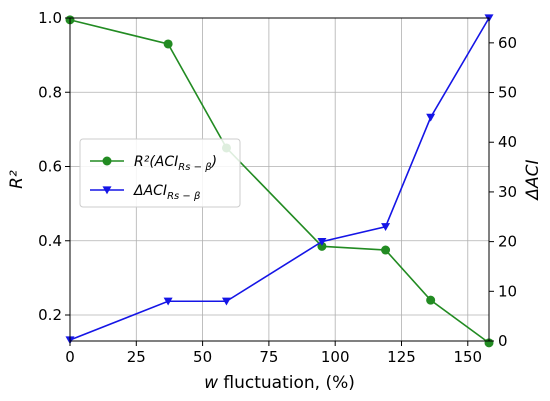  Describe the element at coordinates (507, 291) in the screenshot. I see `y-right-tick-label: 10` at that location.